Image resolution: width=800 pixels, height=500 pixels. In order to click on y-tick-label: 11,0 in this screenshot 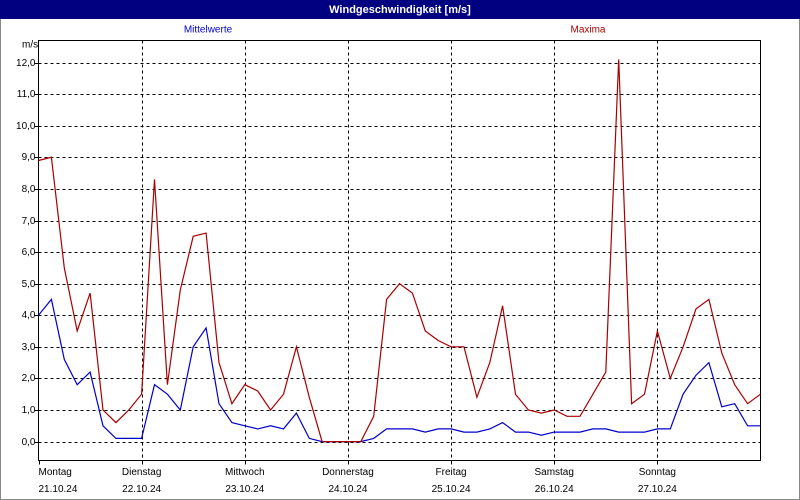, I will do `click(26, 94)`.